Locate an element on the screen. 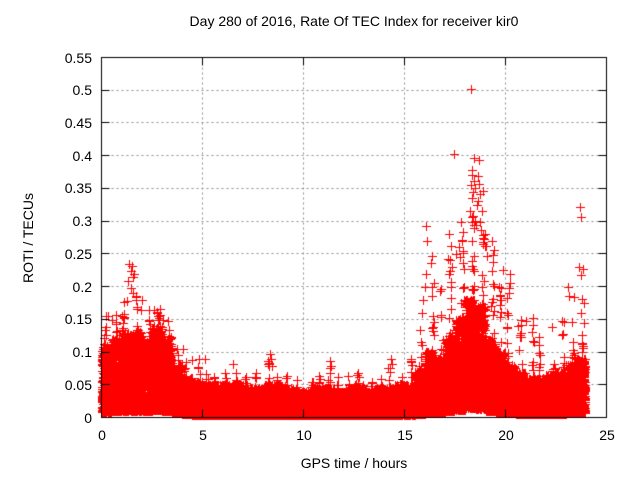 Image resolution: width=640 pixels, height=480 pixels. y-tick-label: 0.15 is located at coordinates (78, 319).